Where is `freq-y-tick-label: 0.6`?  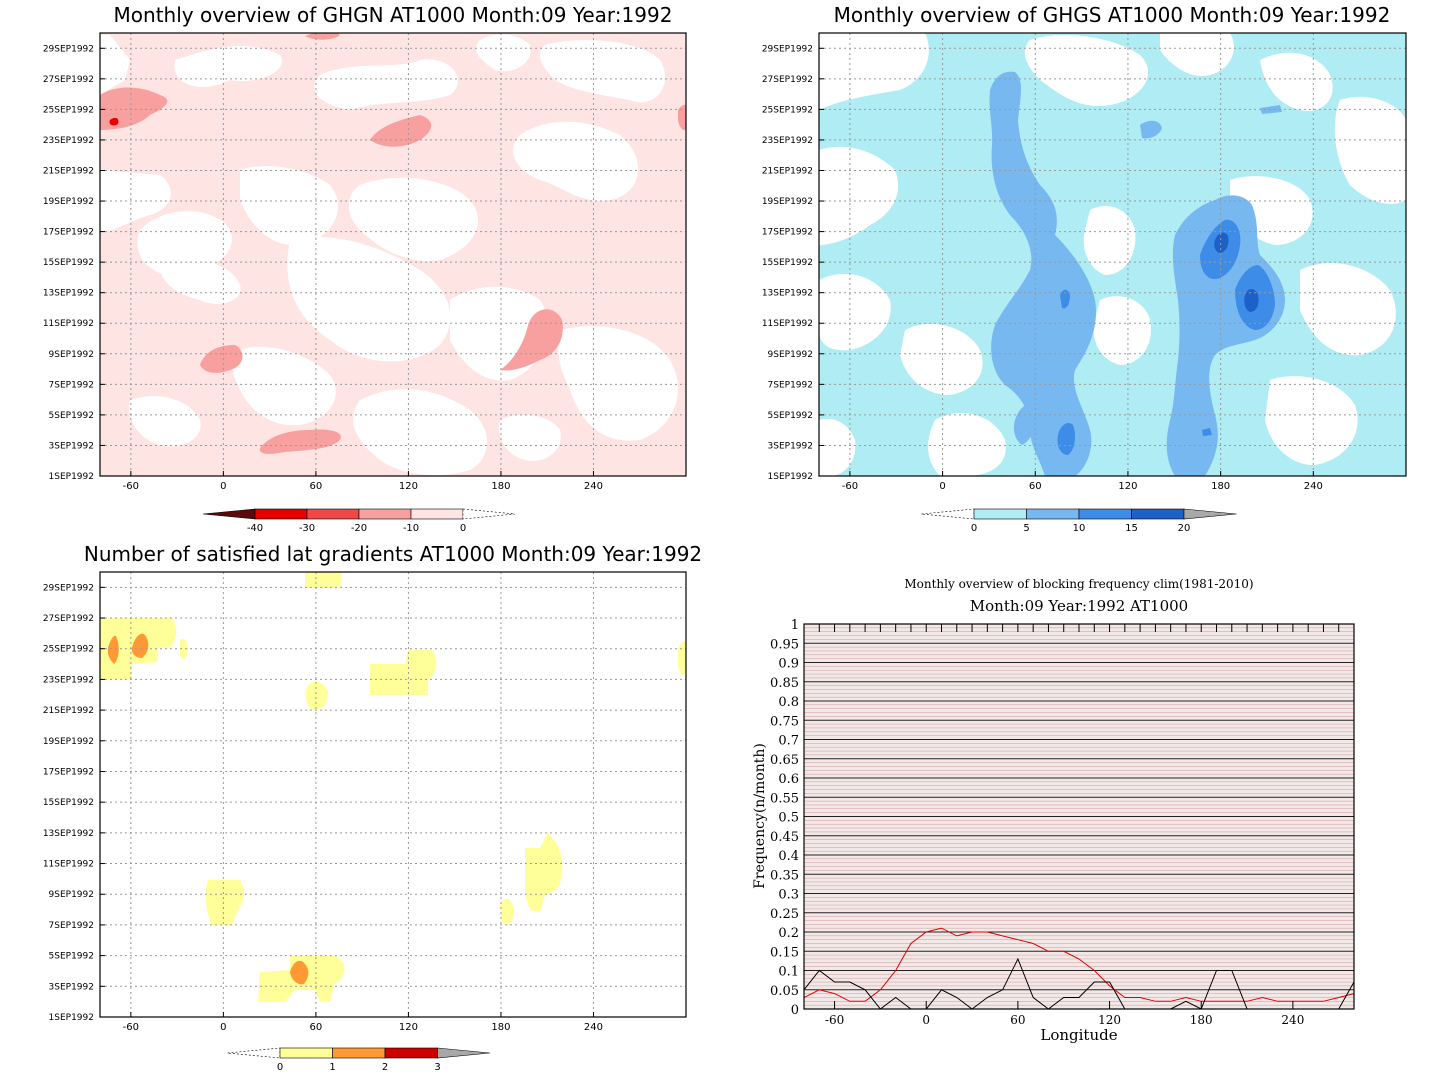 freq-y-tick-label: 0.6 is located at coordinates (788, 779).